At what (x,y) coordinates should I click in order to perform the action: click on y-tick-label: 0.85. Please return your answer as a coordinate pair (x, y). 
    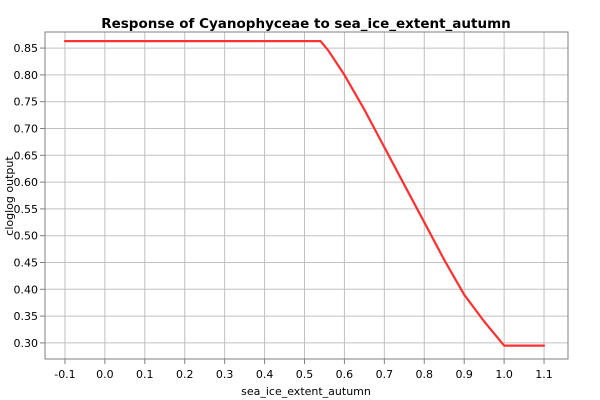
    Looking at the image, I should click on (26, 48).